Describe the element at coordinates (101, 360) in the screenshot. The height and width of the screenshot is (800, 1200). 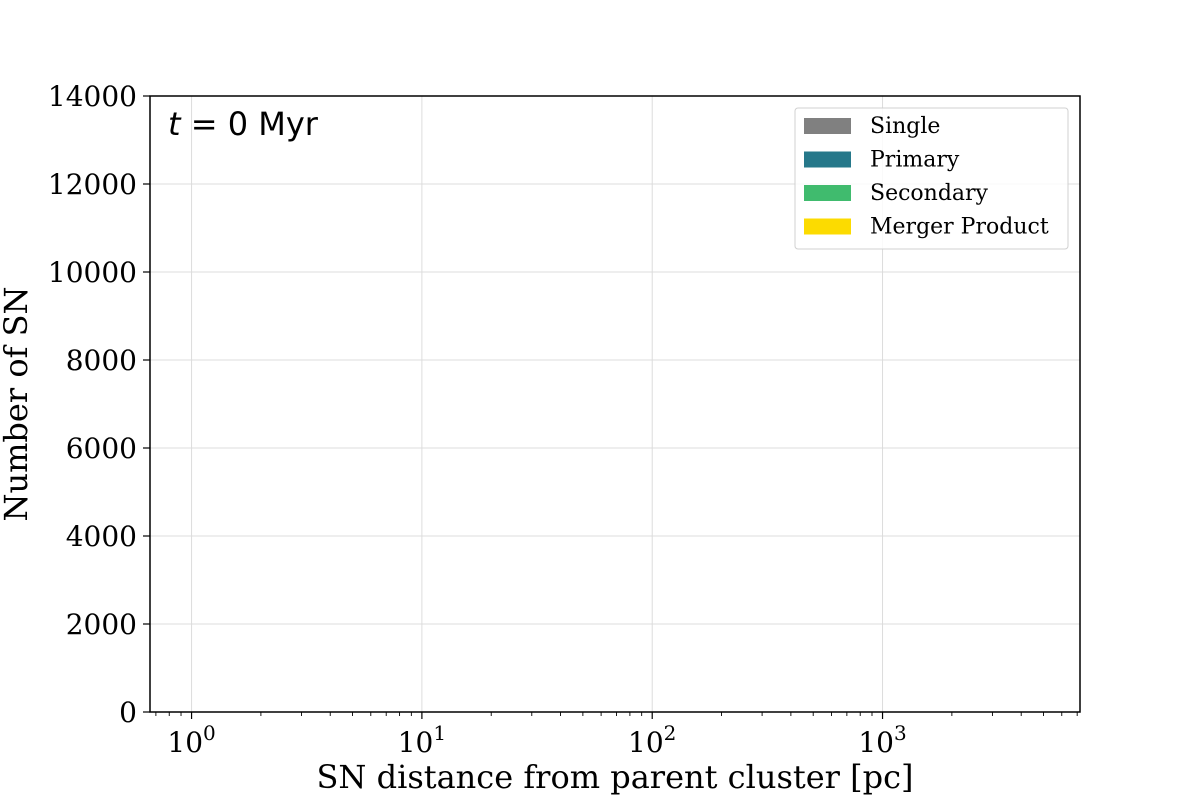
I see `y-tick-label: 8000` at that location.